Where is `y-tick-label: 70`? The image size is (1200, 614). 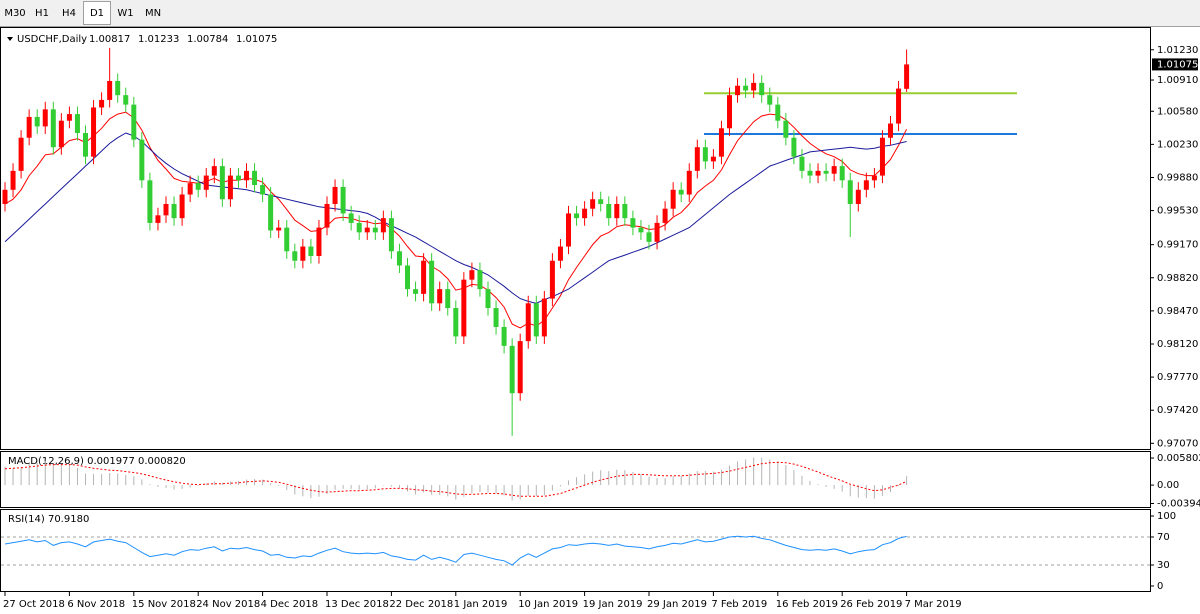
y-tick-label: 70 is located at coordinates (1163, 537).